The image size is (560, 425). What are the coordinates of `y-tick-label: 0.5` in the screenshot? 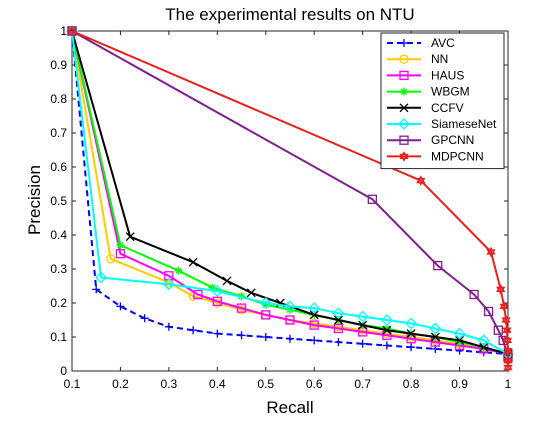 It's located at (58, 201).